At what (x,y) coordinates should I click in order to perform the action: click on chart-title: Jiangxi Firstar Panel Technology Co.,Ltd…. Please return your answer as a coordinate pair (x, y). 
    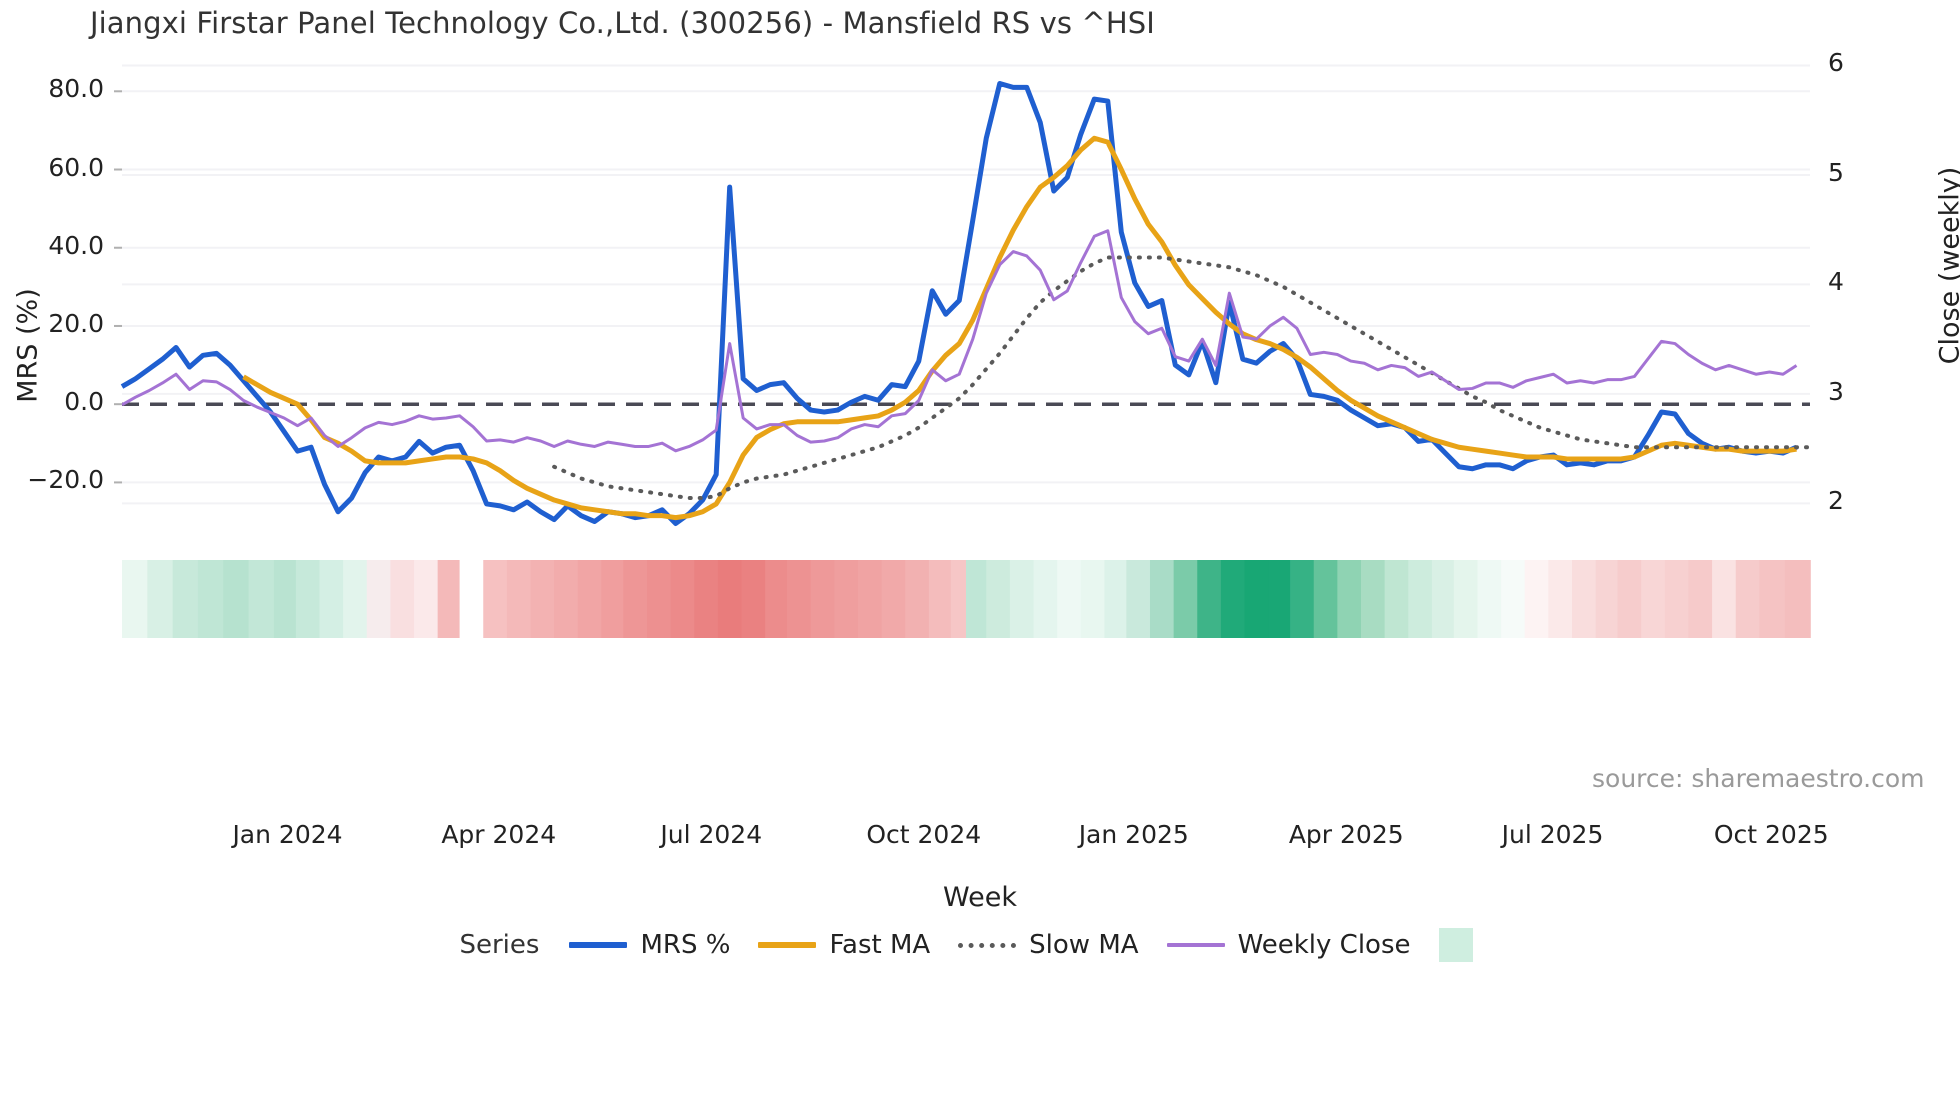
    Looking at the image, I should click on (622, 23).